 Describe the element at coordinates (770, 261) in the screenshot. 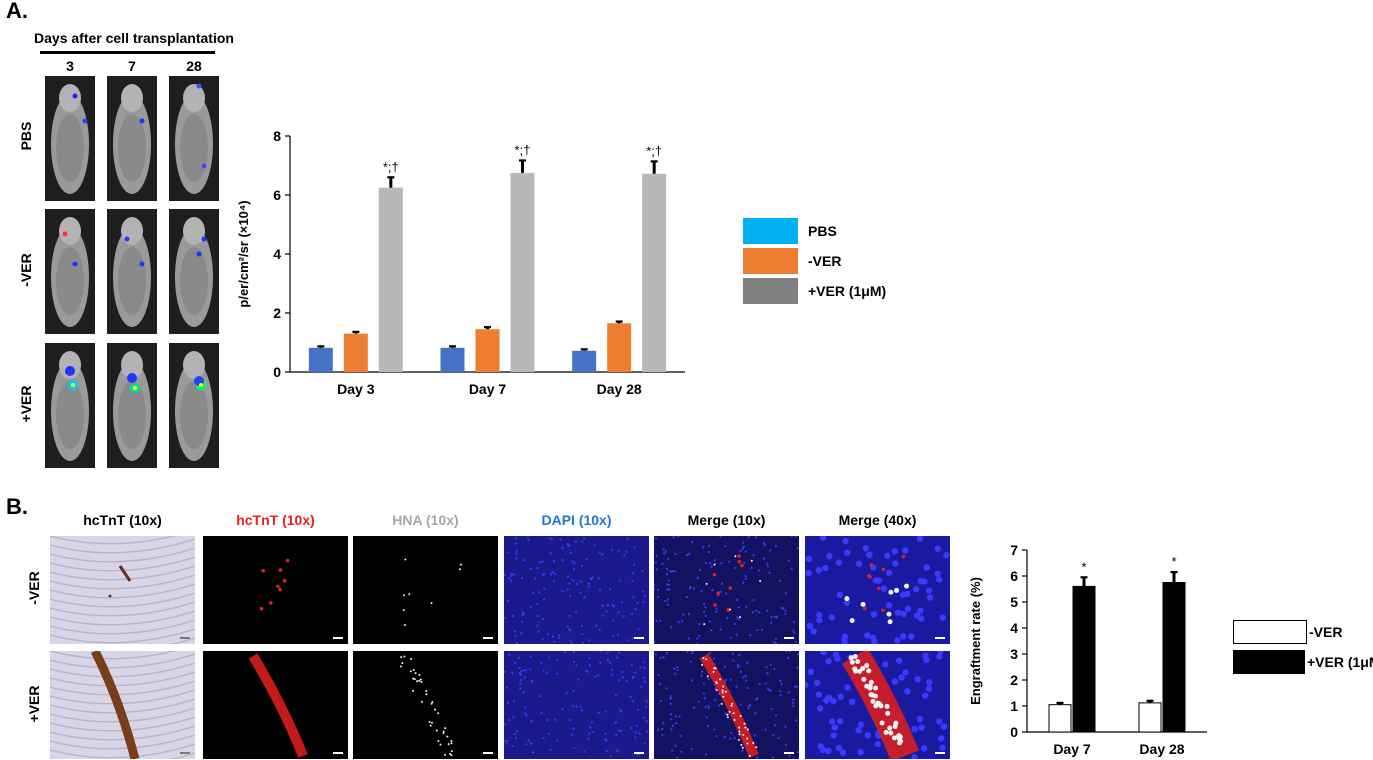

I see `legend-a-swatch-minus-ver` at that location.